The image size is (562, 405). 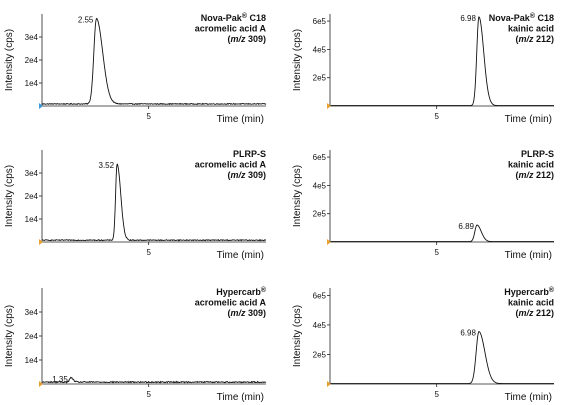 I want to click on top-right-x-tick-label: 5, so click(x=436, y=116).